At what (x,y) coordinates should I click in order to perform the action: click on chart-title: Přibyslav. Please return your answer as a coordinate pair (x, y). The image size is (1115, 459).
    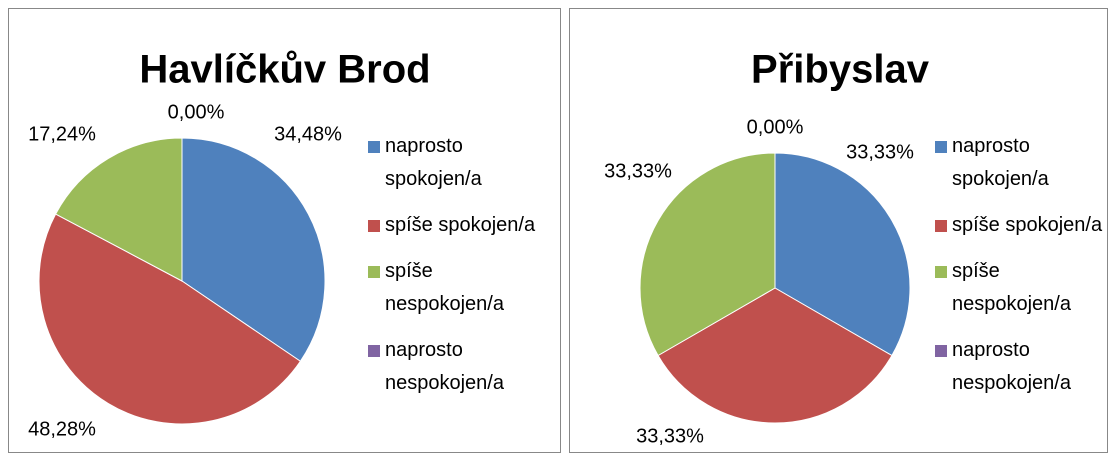
    Looking at the image, I should click on (840, 70).